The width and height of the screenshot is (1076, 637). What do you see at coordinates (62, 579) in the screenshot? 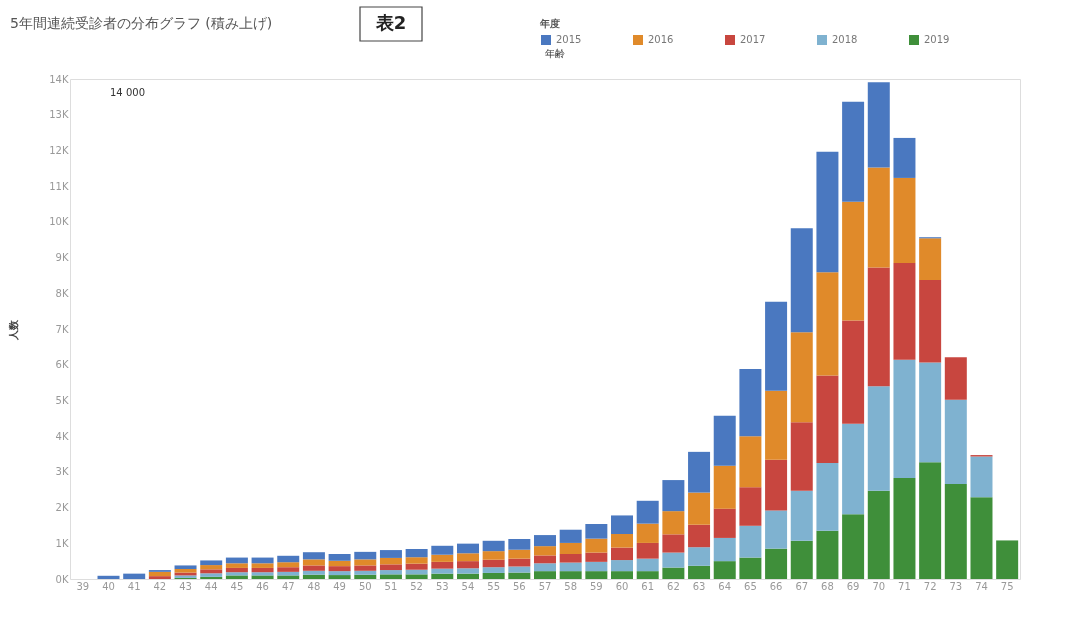
I see `y-tick-label: 0K` at bounding box center [62, 579].